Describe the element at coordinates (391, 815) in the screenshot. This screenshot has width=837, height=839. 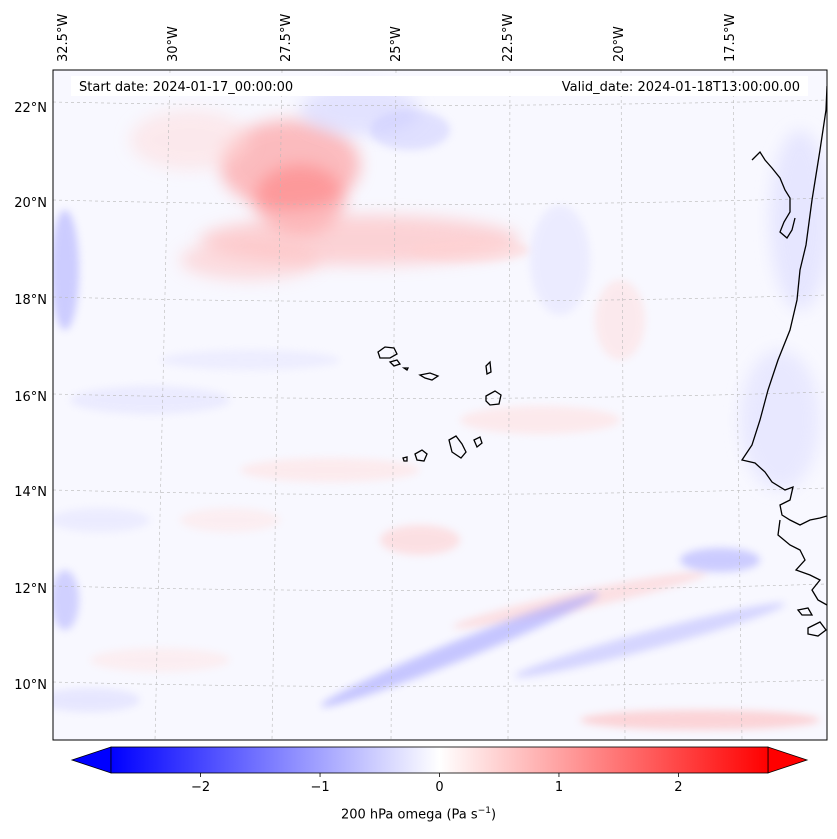
I see `colorbar-variable: 200 hPa omega` at that location.